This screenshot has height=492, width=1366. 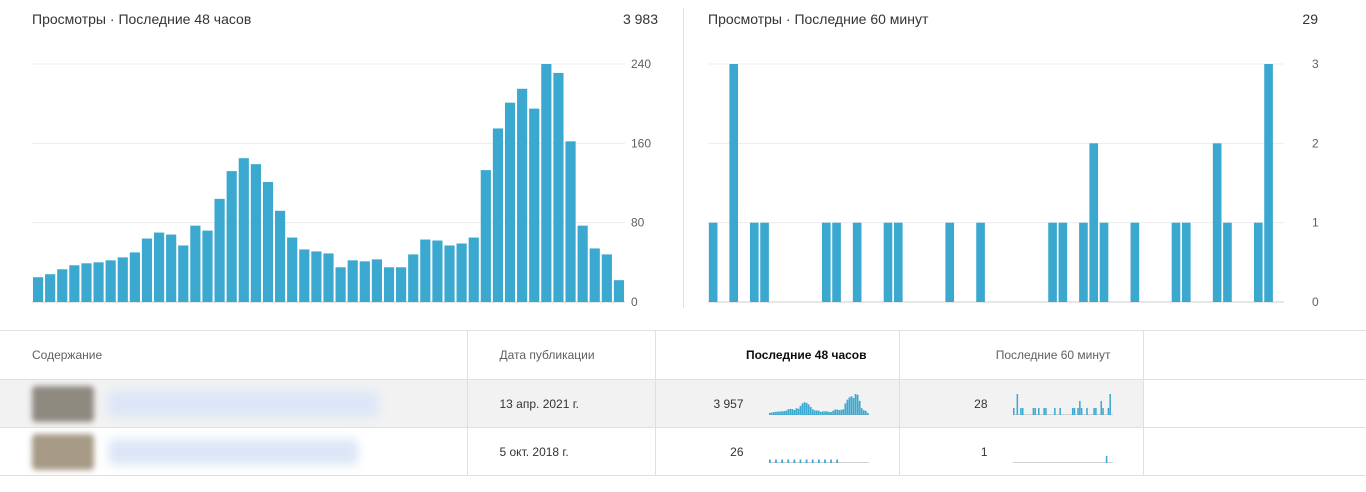 What do you see at coordinates (683, 403) in the screenshot?
I see `table-row: 13 апр. 2021 г. 3 957 28` at bounding box center [683, 403].